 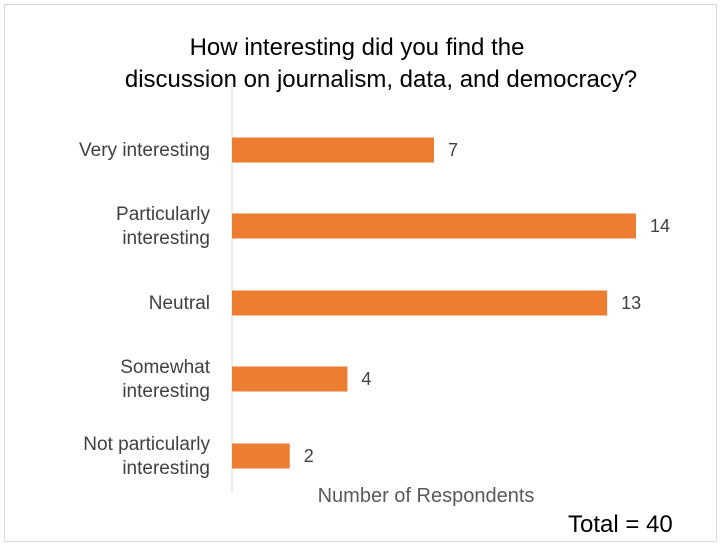 I want to click on data-label: 7, so click(x=453, y=150).